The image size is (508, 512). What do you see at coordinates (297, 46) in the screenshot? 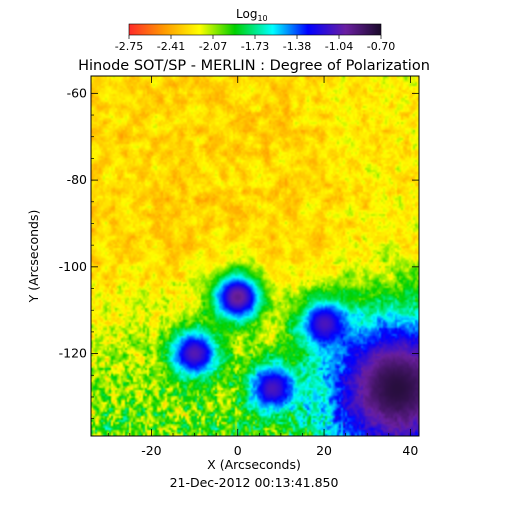
I see `colorbar-tick-label: -1.38` at bounding box center [297, 46].